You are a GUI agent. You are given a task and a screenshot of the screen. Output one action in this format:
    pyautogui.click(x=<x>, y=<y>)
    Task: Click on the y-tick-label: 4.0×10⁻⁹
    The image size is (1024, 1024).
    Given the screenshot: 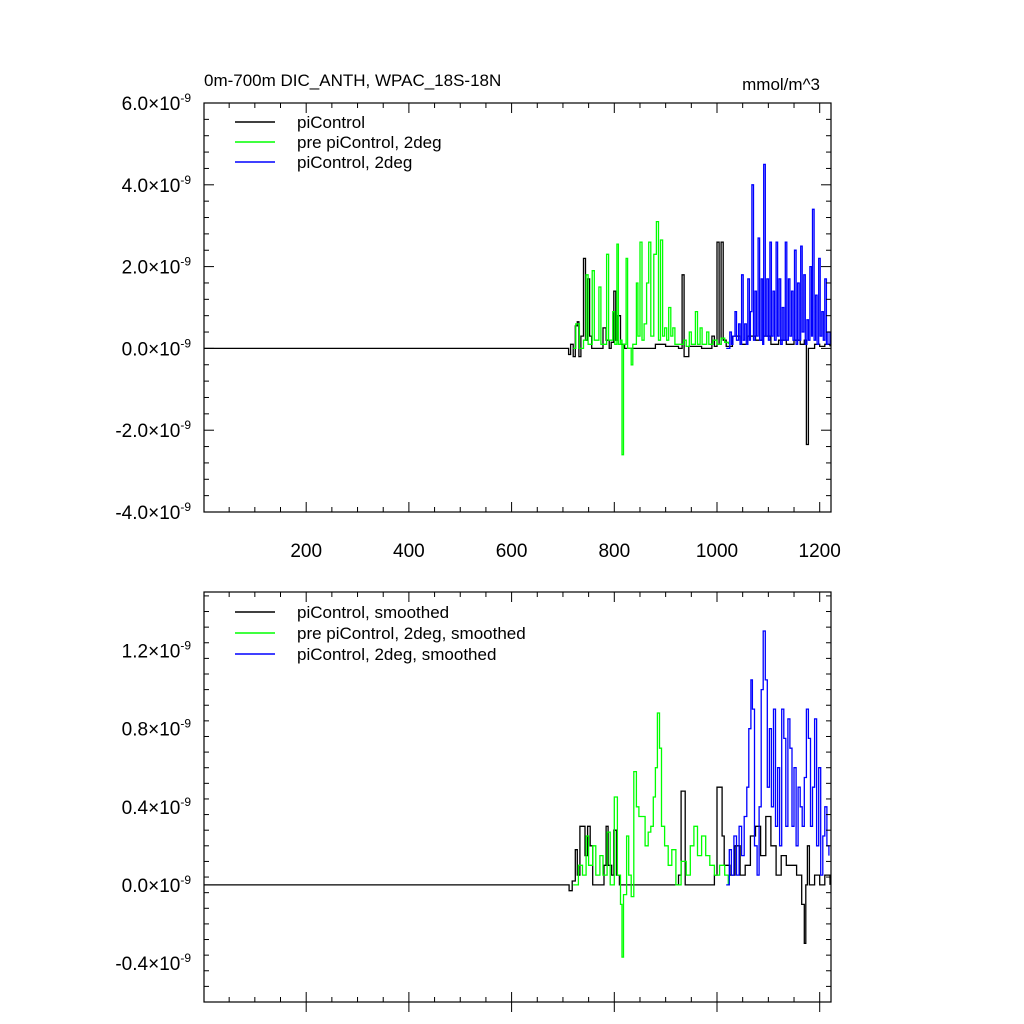 What is the action you would take?
    pyautogui.click(x=157, y=185)
    